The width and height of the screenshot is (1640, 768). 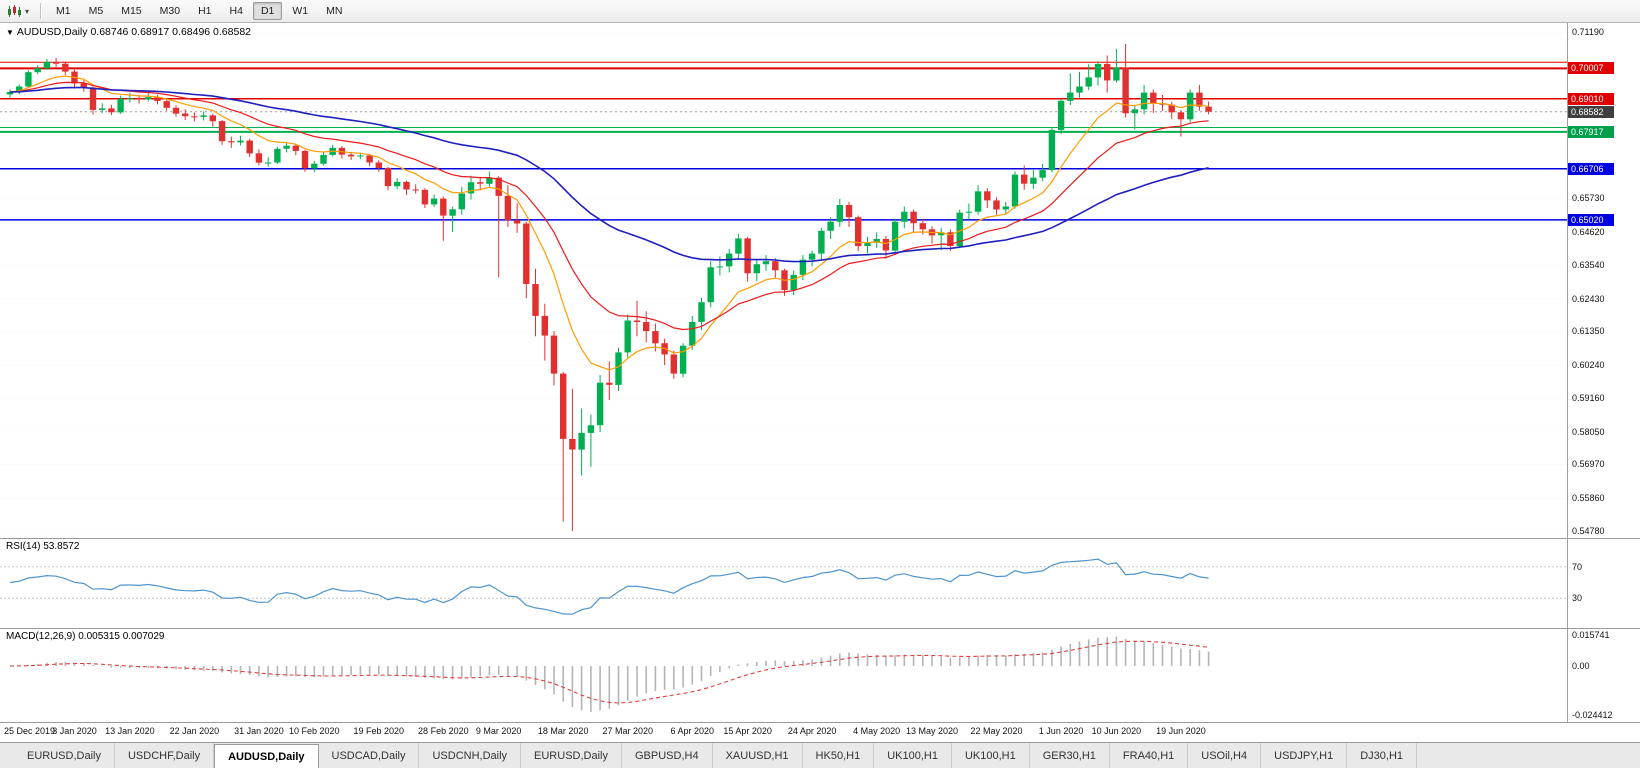 I want to click on date-label: 19 Feb 2020, so click(x=379, y=731).